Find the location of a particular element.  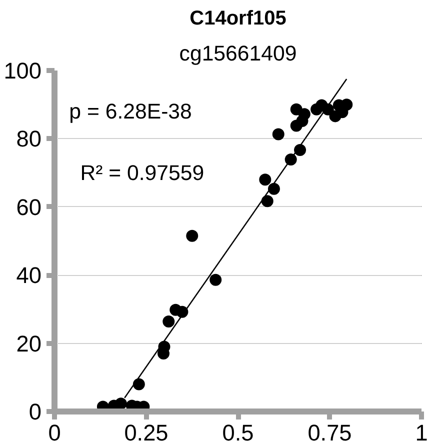

annotation: p = 6.28E-38 is located at coordinates (130, 111).